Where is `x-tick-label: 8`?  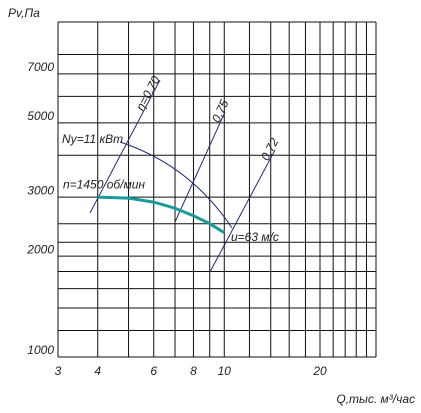
x-tick-label: 8 is located at coordinates (193, 371).